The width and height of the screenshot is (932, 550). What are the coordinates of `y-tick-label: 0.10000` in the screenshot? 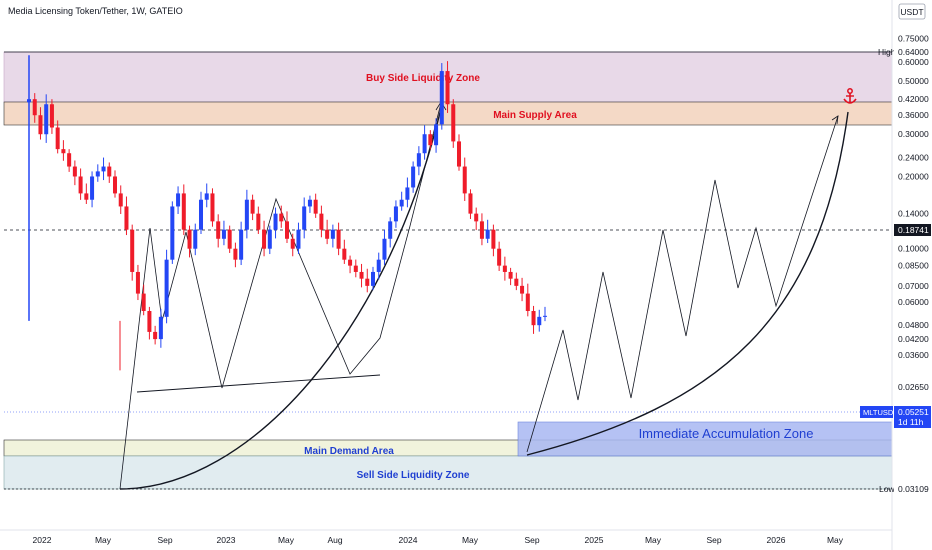 It's located at (913, 249).